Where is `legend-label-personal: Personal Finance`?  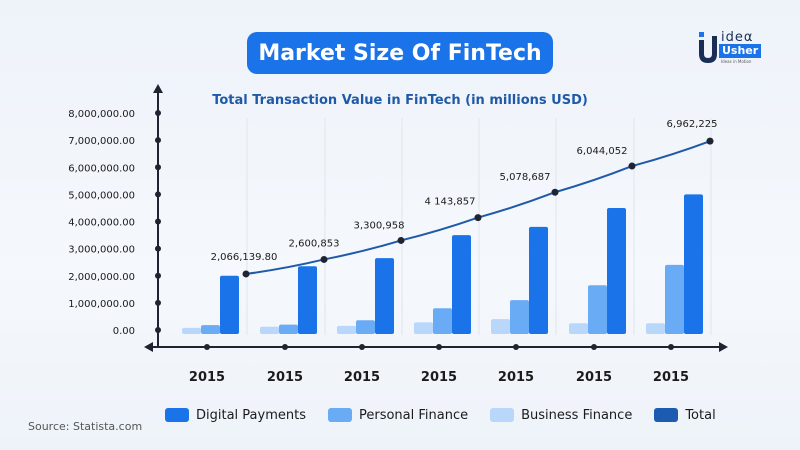 legend-label-personal: Personal Finance is located at coordinates (413, 415).